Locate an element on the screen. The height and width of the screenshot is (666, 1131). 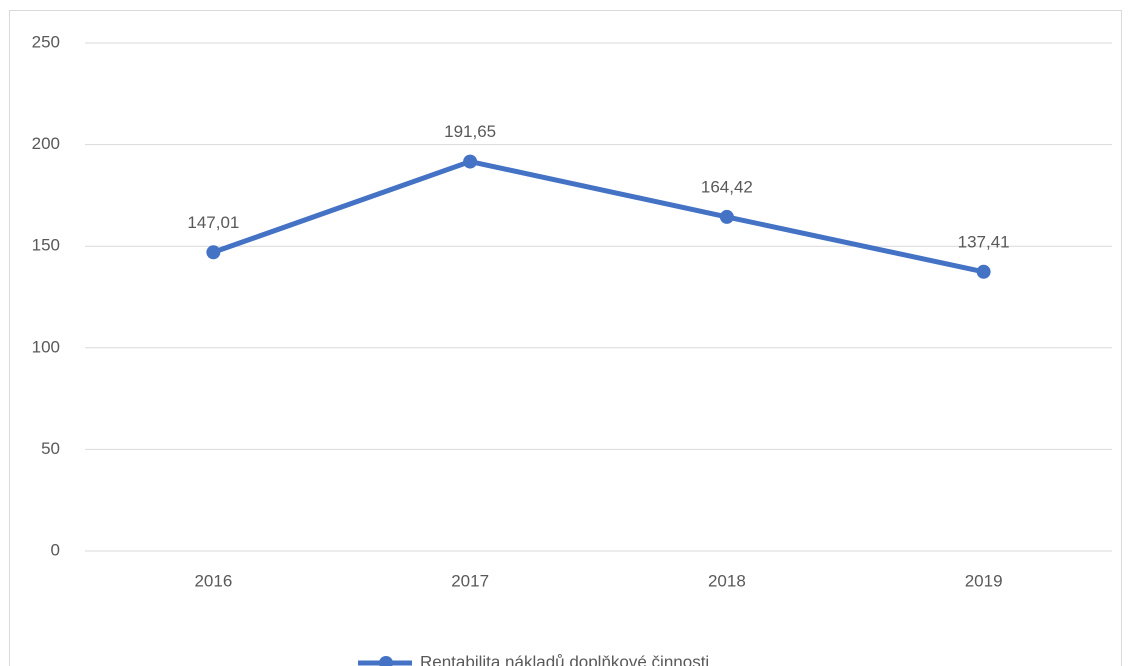
y-tick-label: 200 is located at coordinates (46, 143).